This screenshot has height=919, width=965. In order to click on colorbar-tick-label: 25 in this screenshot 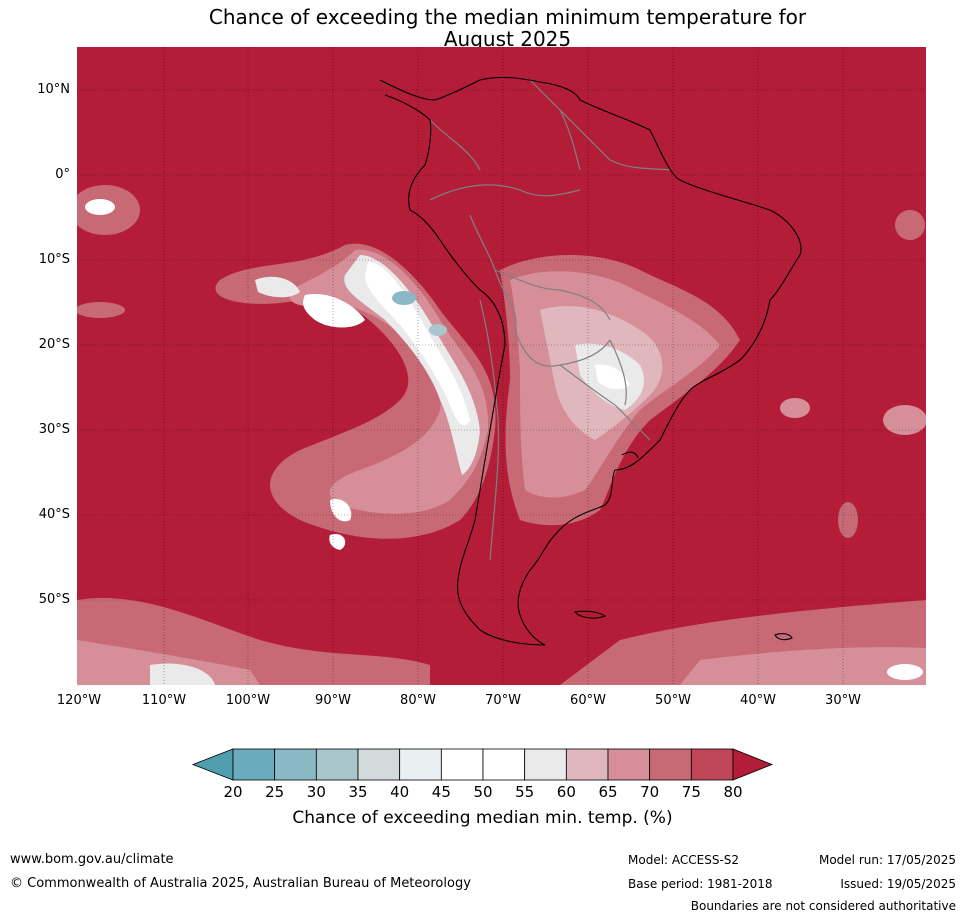, I will do `click(275, 792)`.